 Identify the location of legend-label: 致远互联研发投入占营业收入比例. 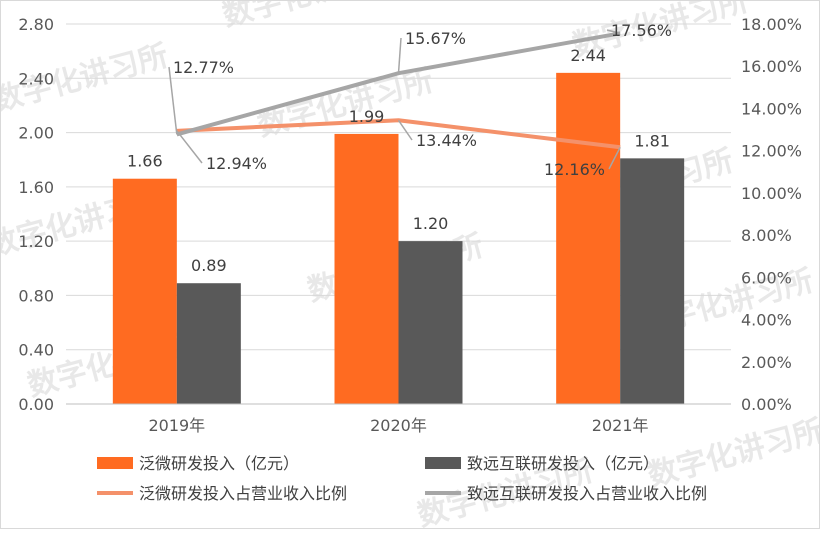
(587, 493).